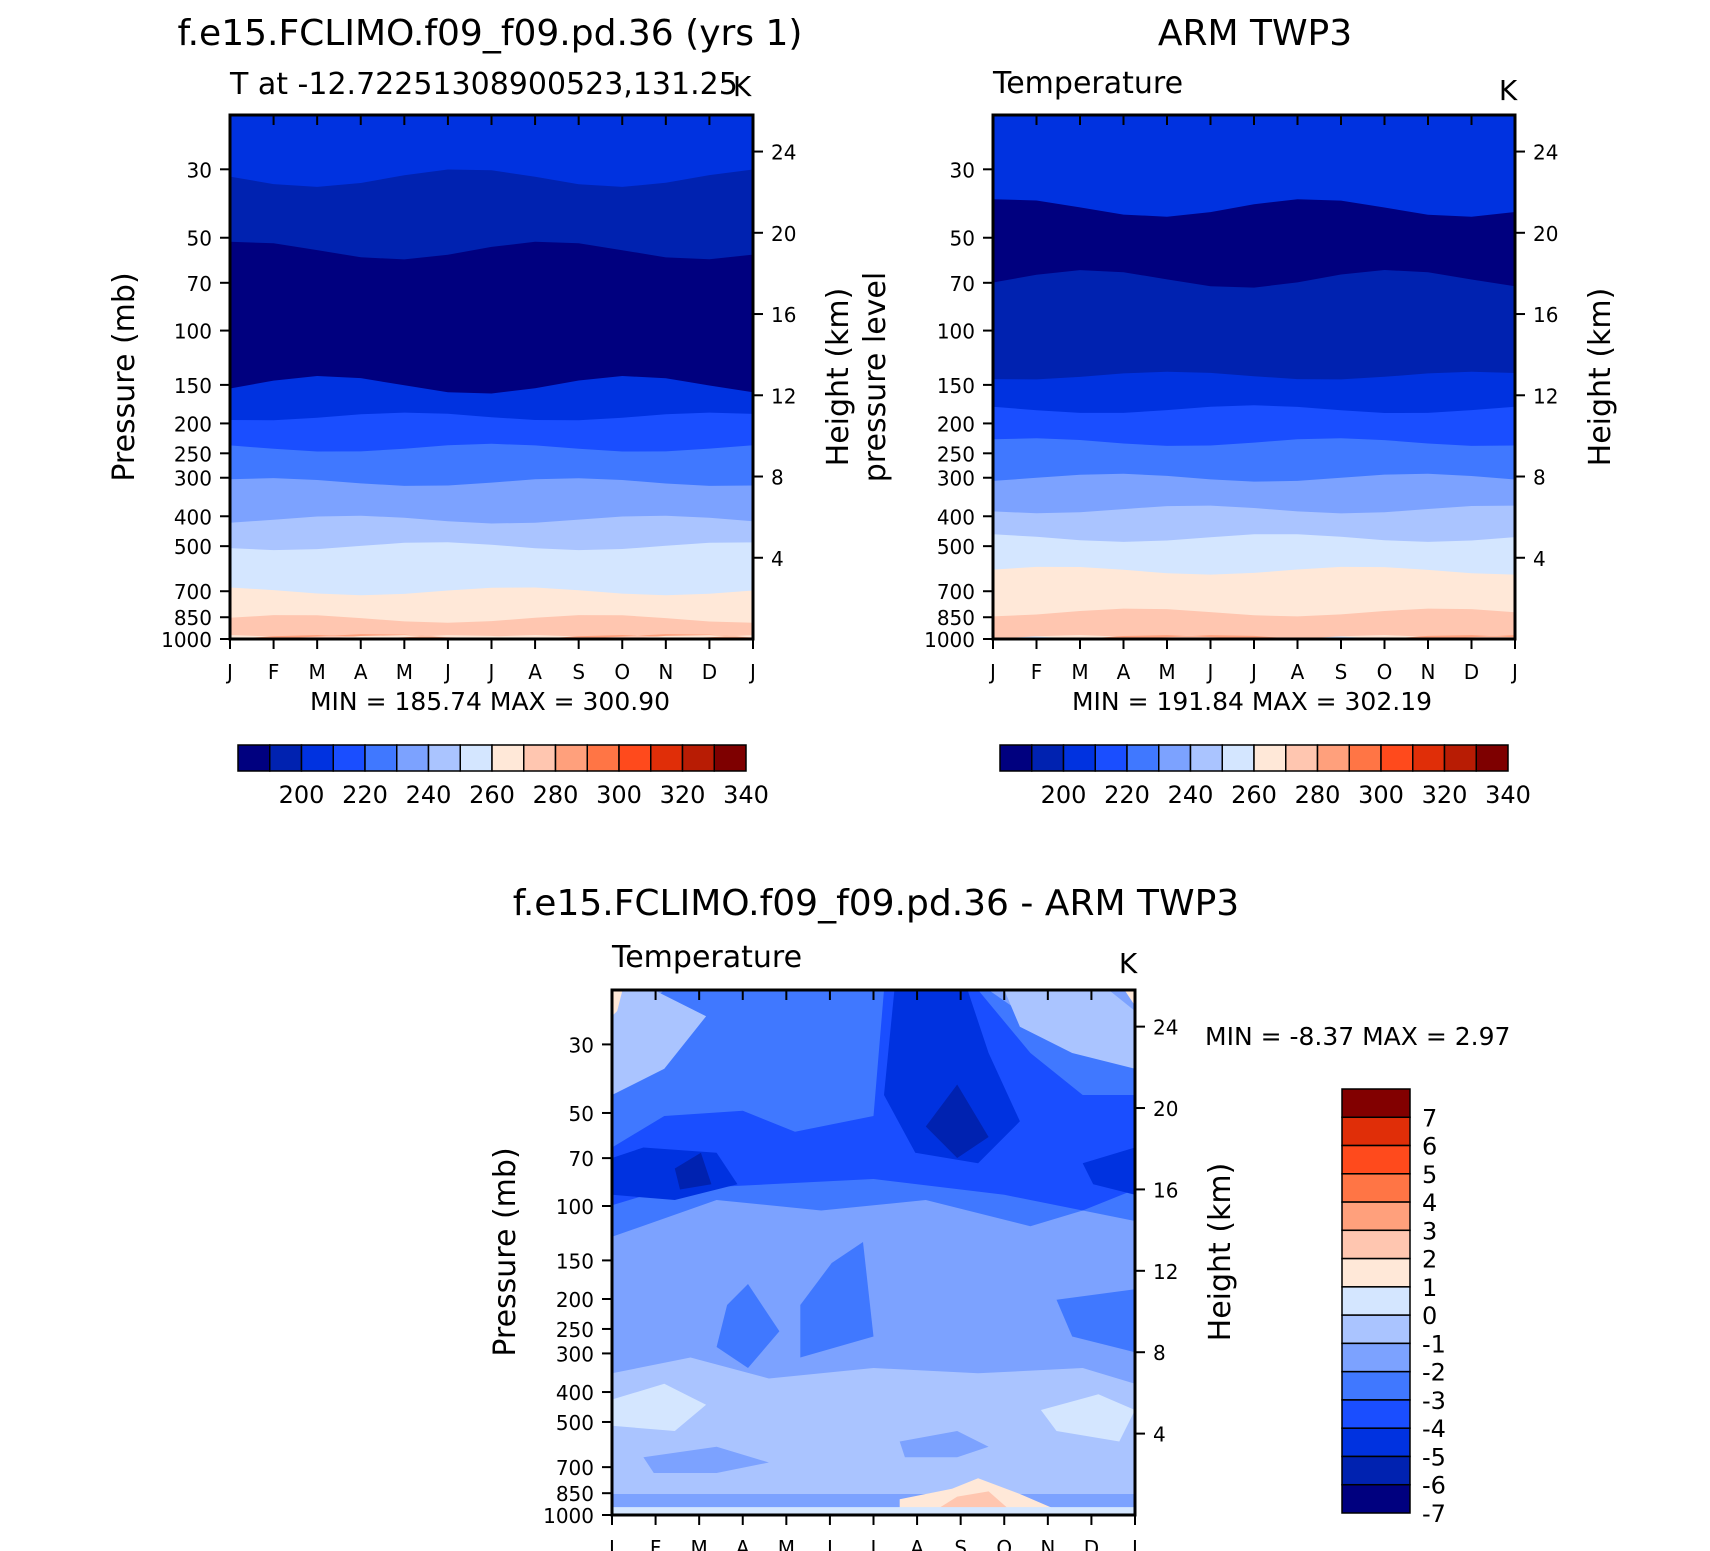 The width and height of the screenshot is (1710, 1551). What do you see at coordinates (873, 1511) in the screenshot?
I see `surface-strip` at bounding box center [873, 1511].